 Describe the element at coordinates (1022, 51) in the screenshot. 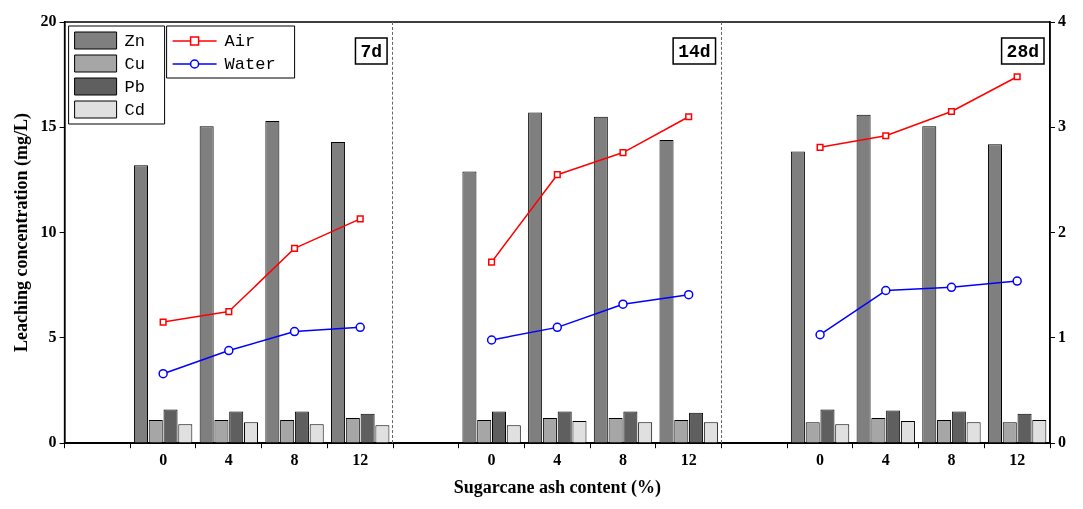

I see `annotation: 28d` at that location.